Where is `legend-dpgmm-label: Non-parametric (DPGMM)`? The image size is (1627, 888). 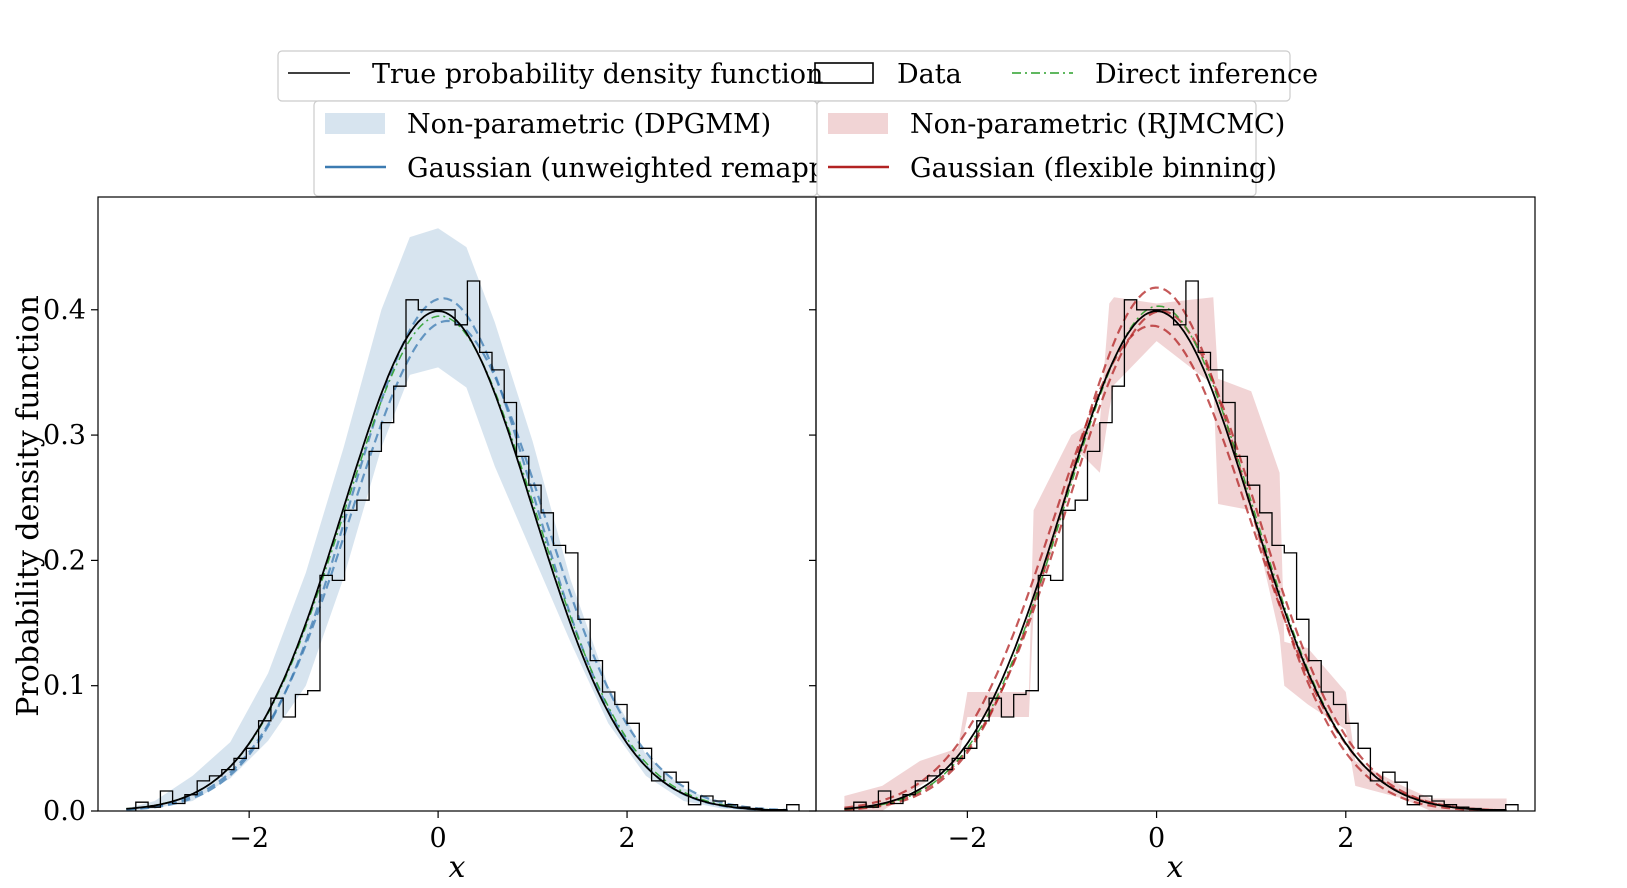
legend-dpgmm-label: Non-parametric (DPGMM) is located at coordinates (589, 124).